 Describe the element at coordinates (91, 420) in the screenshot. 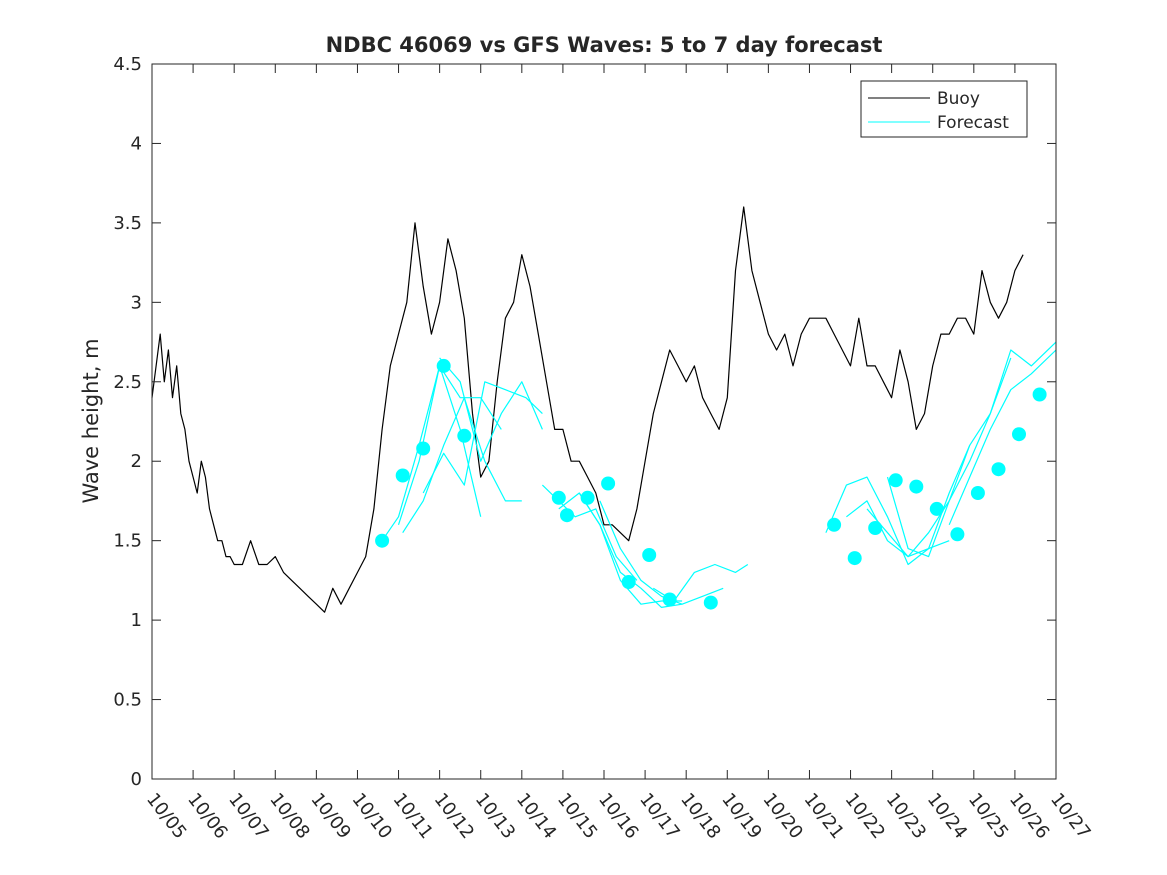

I see `y-axis-label: Wave height, m` at that location.